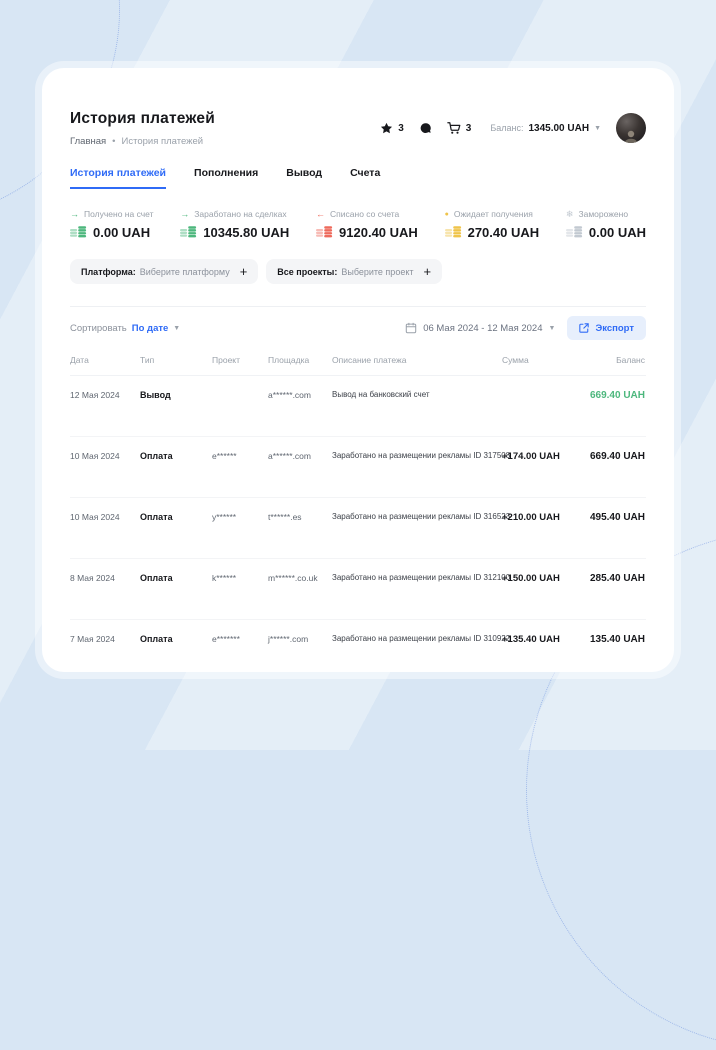 The image size is (716, 1050). Describe the element at coordinates (79, 360) in the screenshot. I see `col-date: Дата` at that location.